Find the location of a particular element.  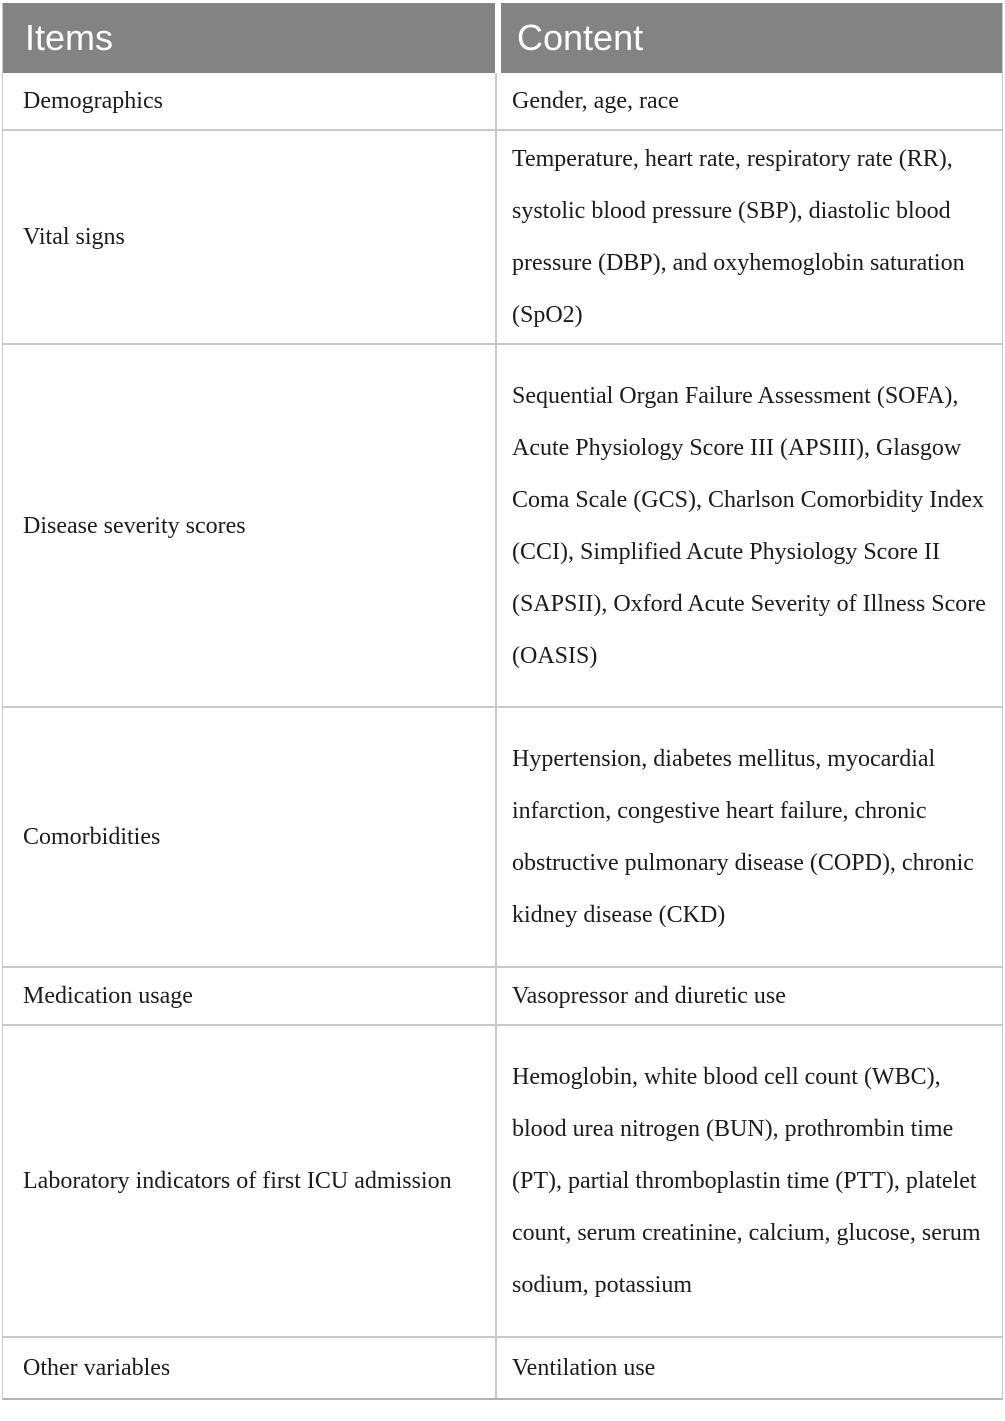

item-text: Vital signs is located at coordinates (74, 237).